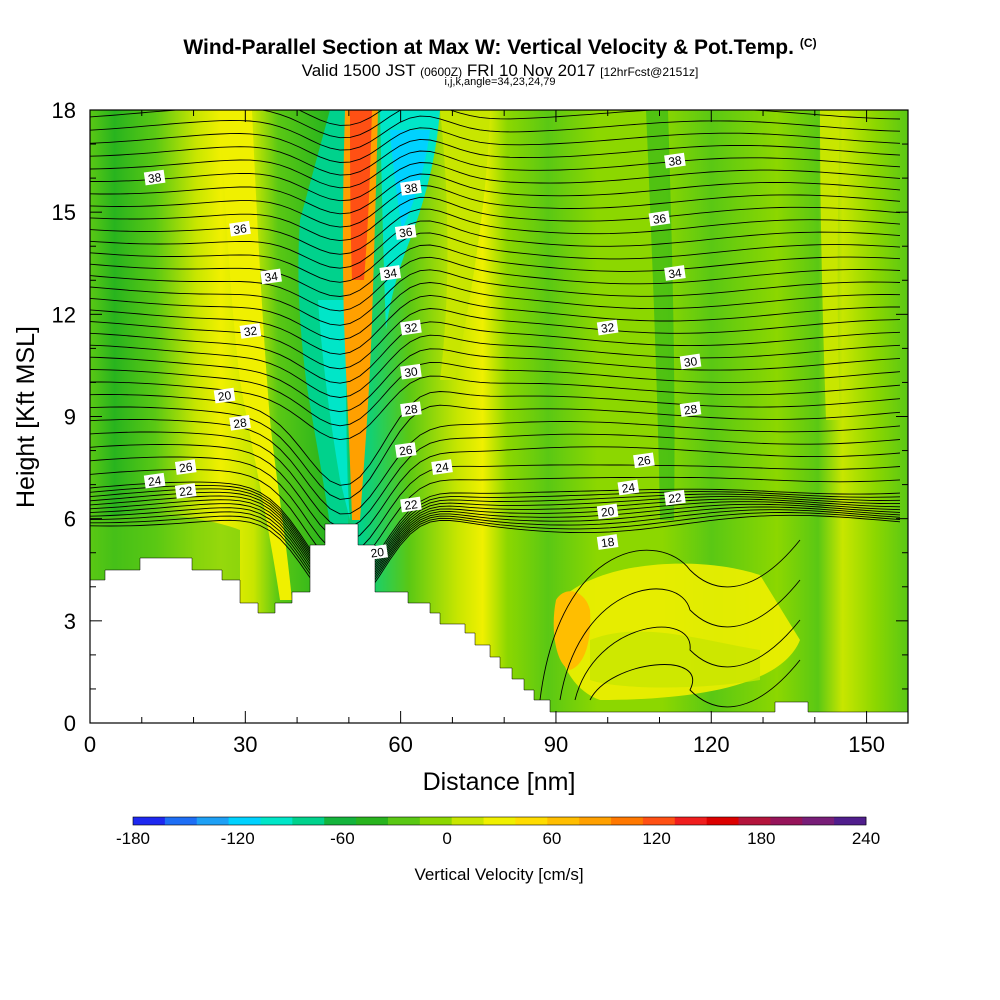 The width and height of the screenshot is (1000, 1000). What do you see at coordinates (607, 328) in the screenshot?
I see `contour-label-text: 32` at bounding box center [607, 328].